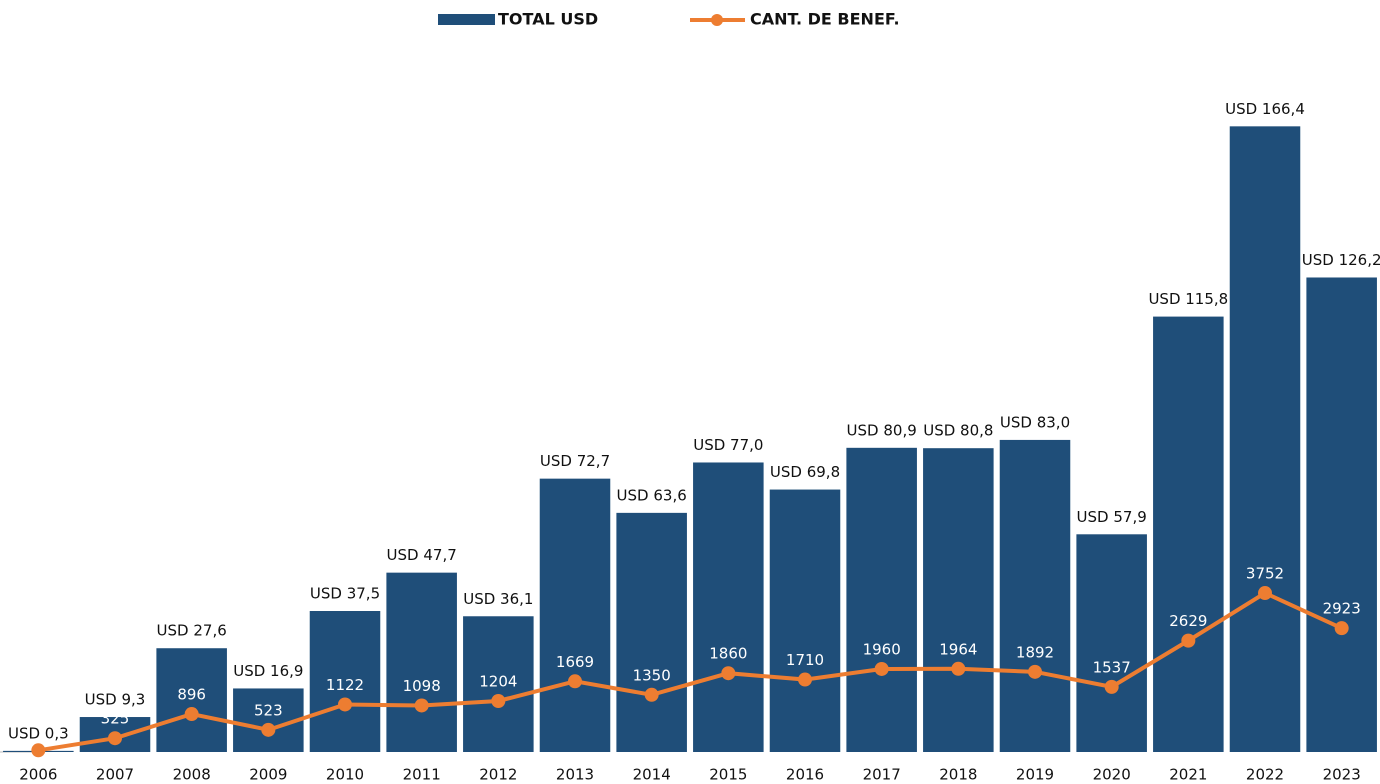 The image size is (1380, 784). I want to click on line-value-label: 1892, so click(1035, 652).